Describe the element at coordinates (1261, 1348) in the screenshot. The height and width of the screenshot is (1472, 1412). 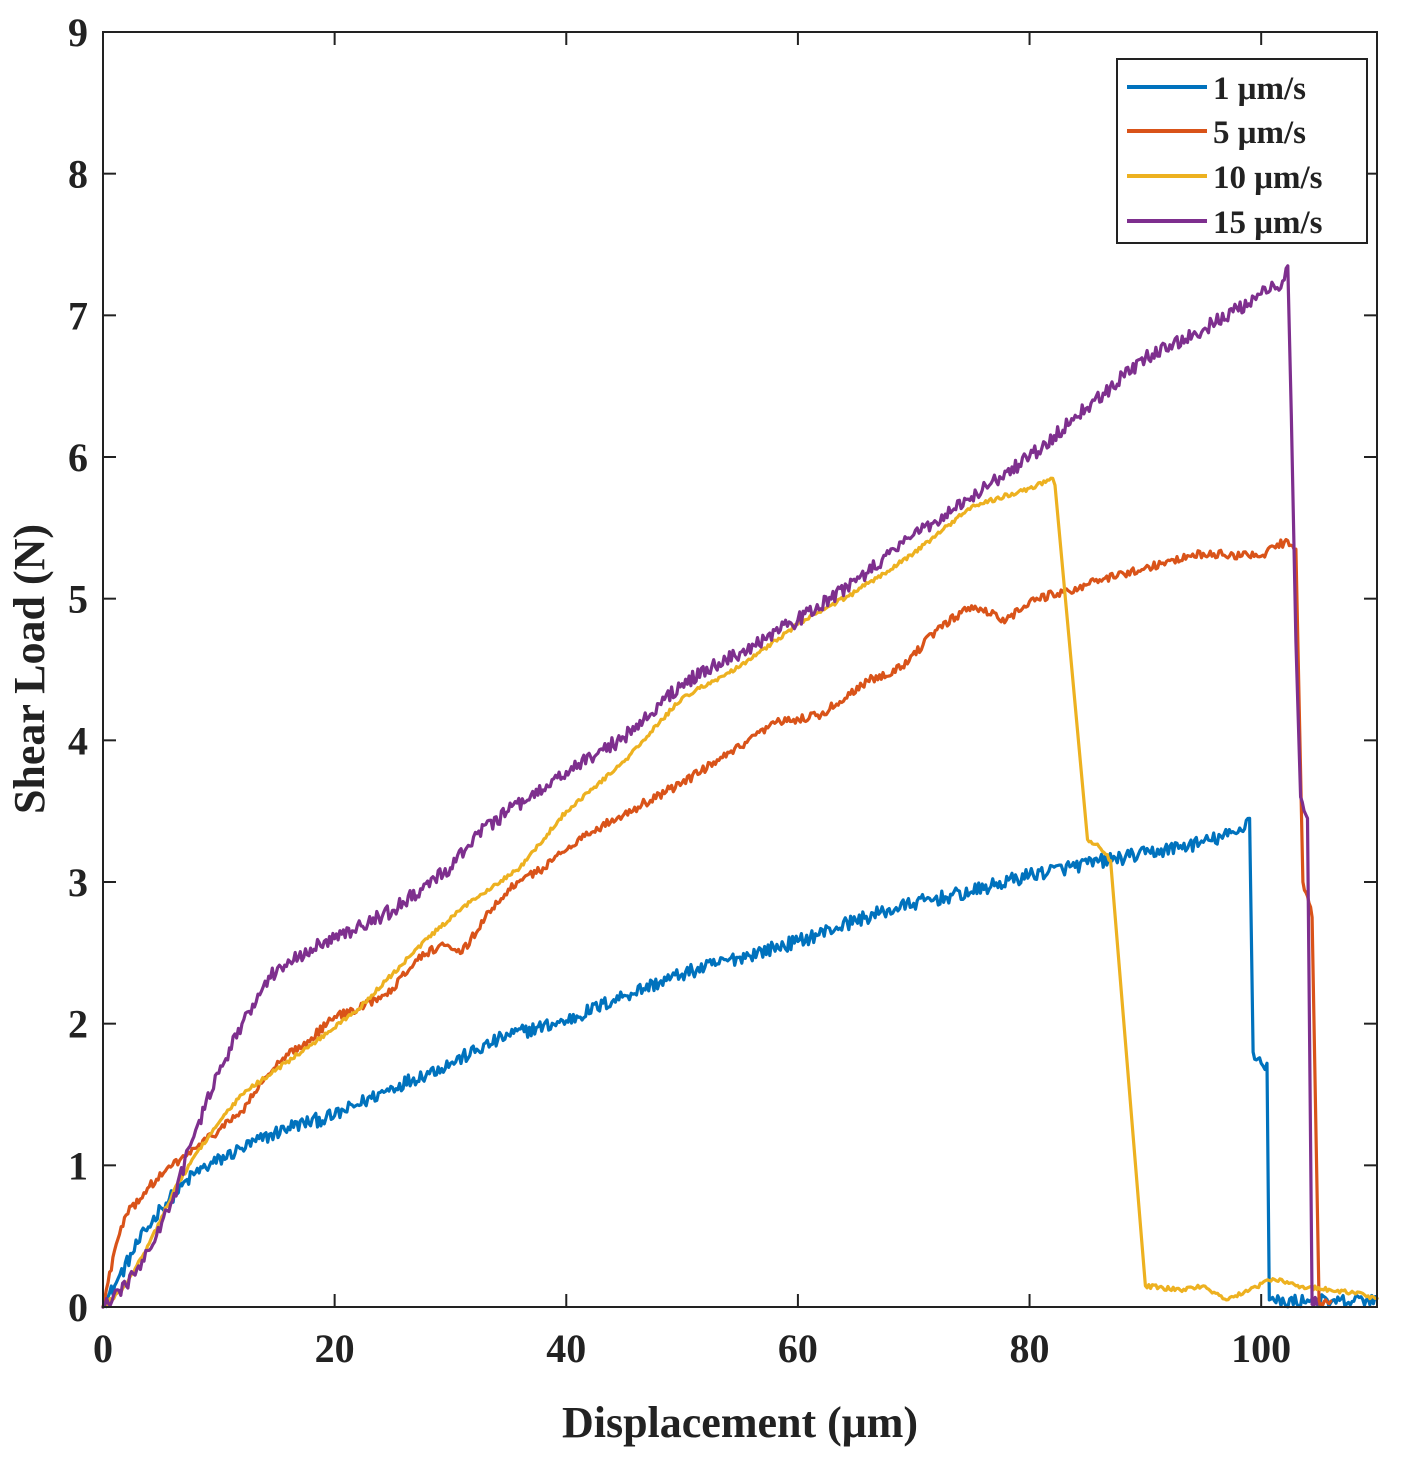
I see `x-tick-label: 100` at that location.